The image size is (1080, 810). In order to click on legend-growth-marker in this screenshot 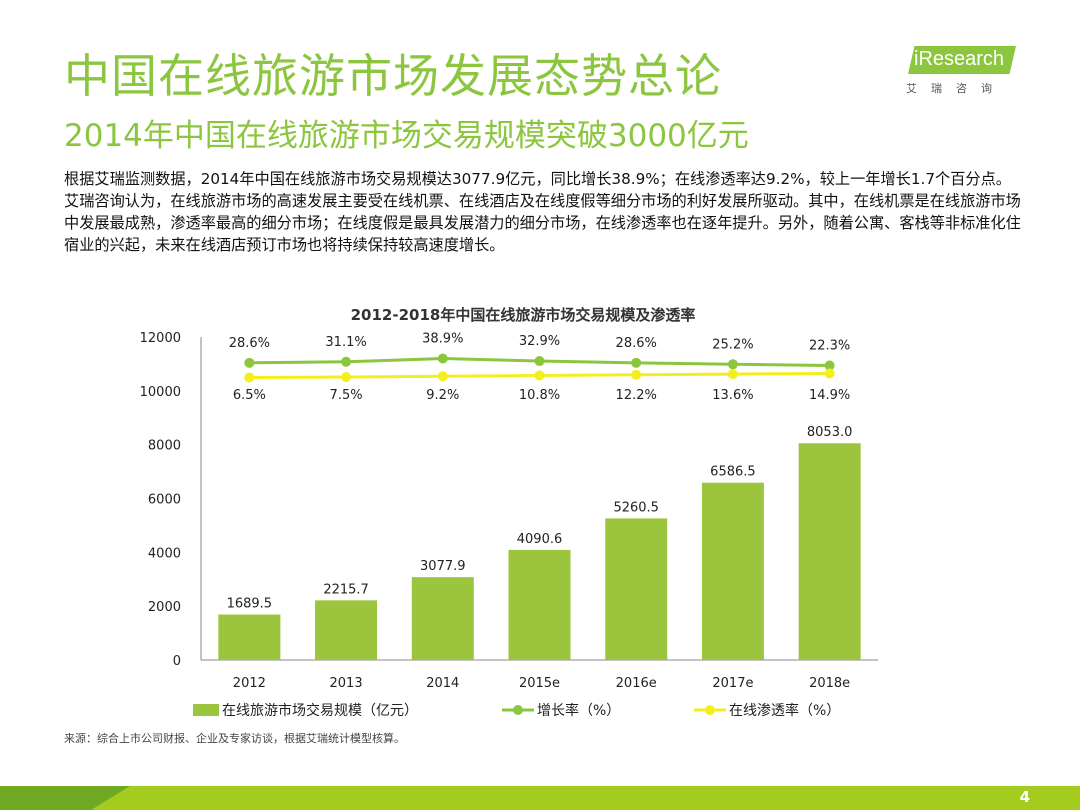, I will do `click(518, 710)`.